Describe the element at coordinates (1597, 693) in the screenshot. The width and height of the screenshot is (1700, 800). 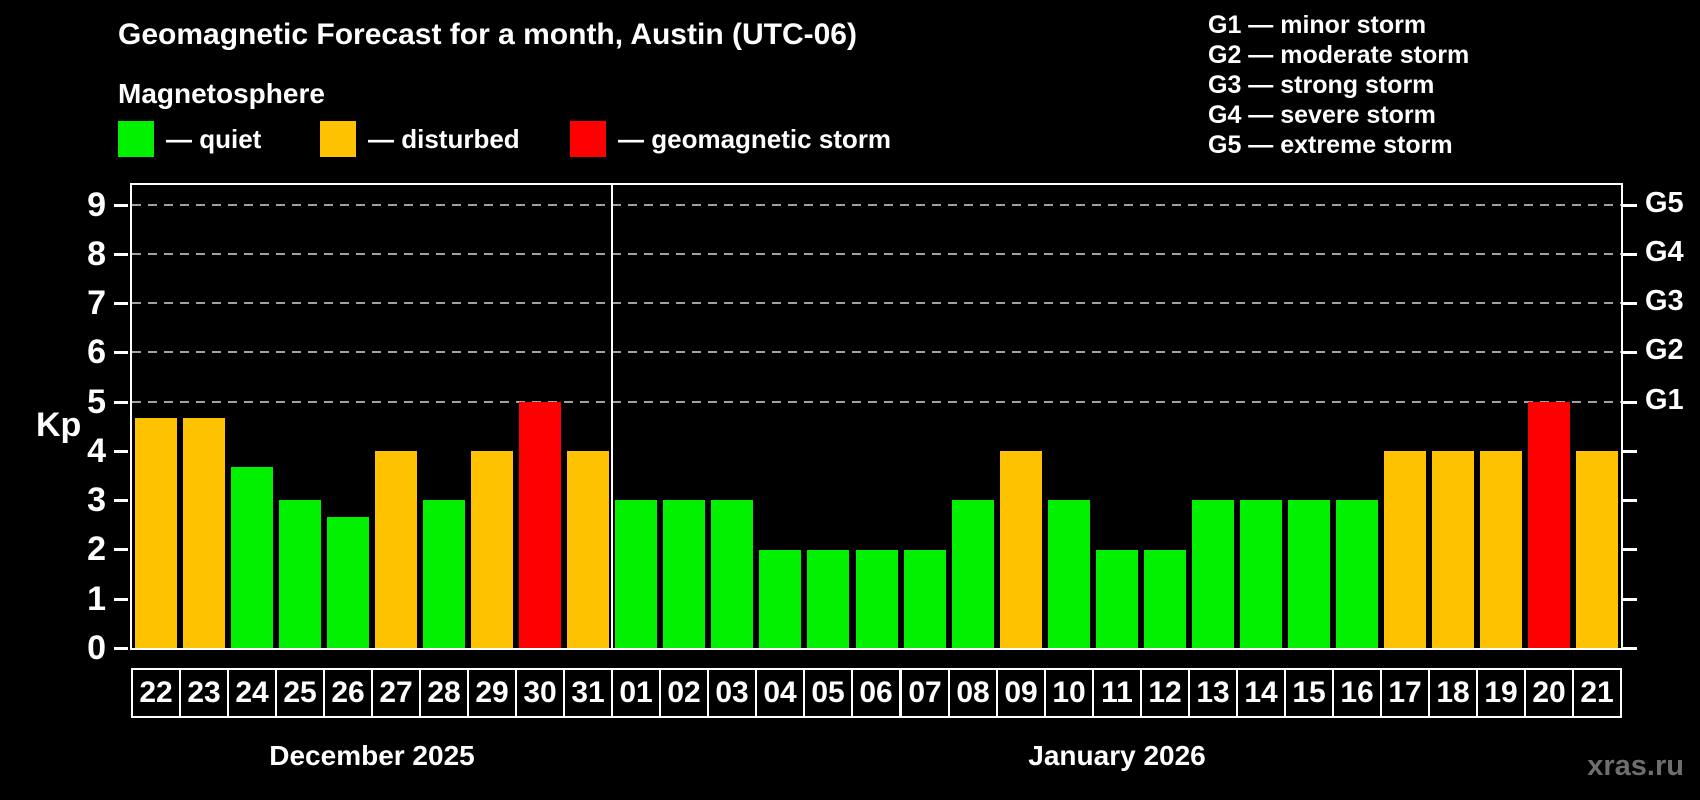
I see `day-label-21: 21` at that location.